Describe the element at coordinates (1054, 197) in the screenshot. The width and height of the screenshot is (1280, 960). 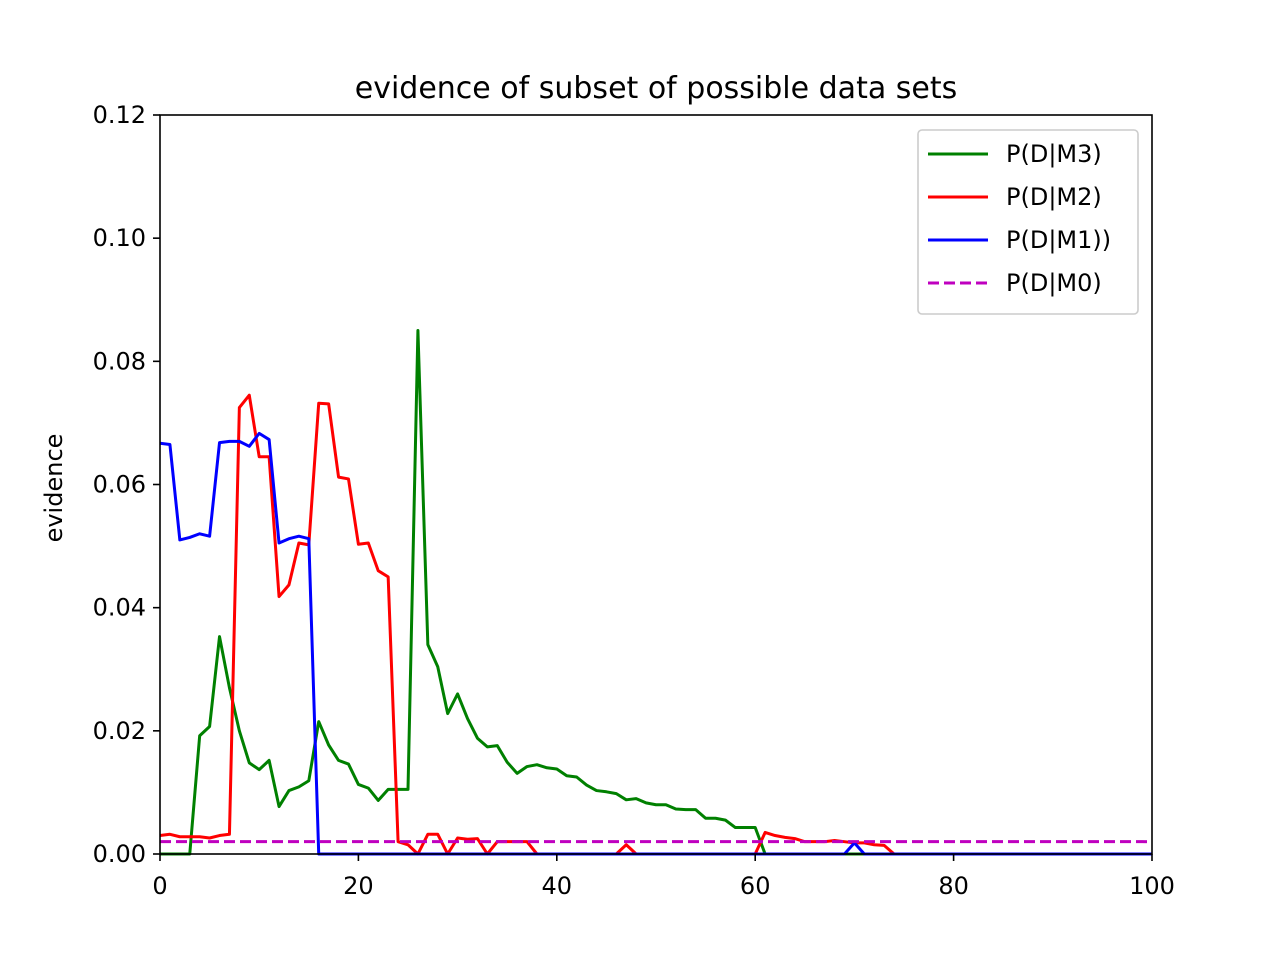
I see `legend-label-1: P(D|M2)` at that location.